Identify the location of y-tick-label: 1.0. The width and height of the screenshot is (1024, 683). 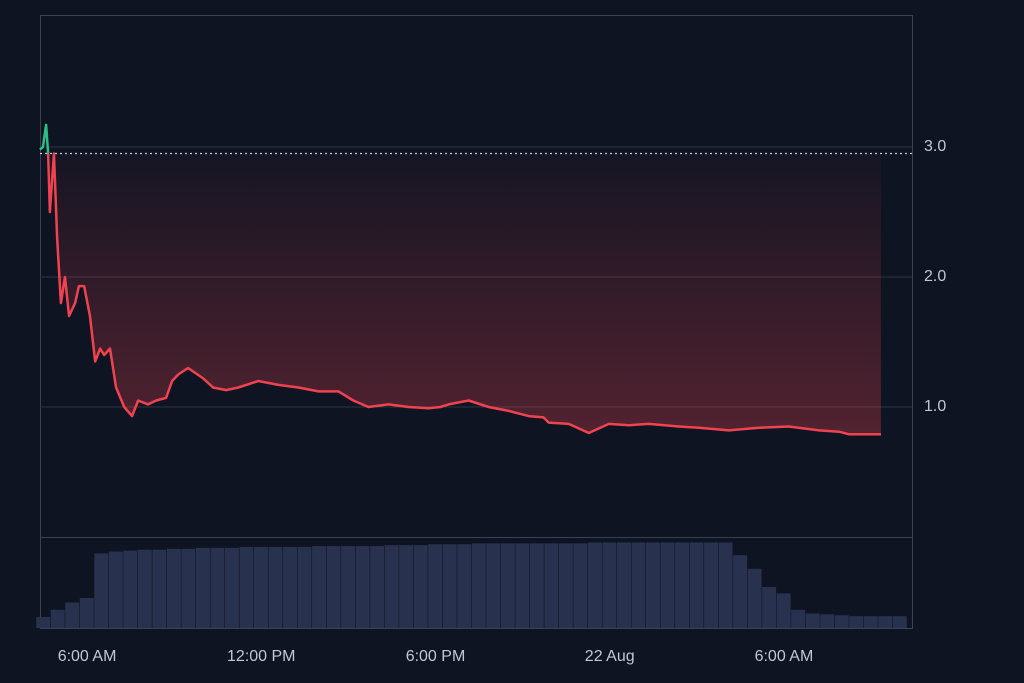
(935, 406).